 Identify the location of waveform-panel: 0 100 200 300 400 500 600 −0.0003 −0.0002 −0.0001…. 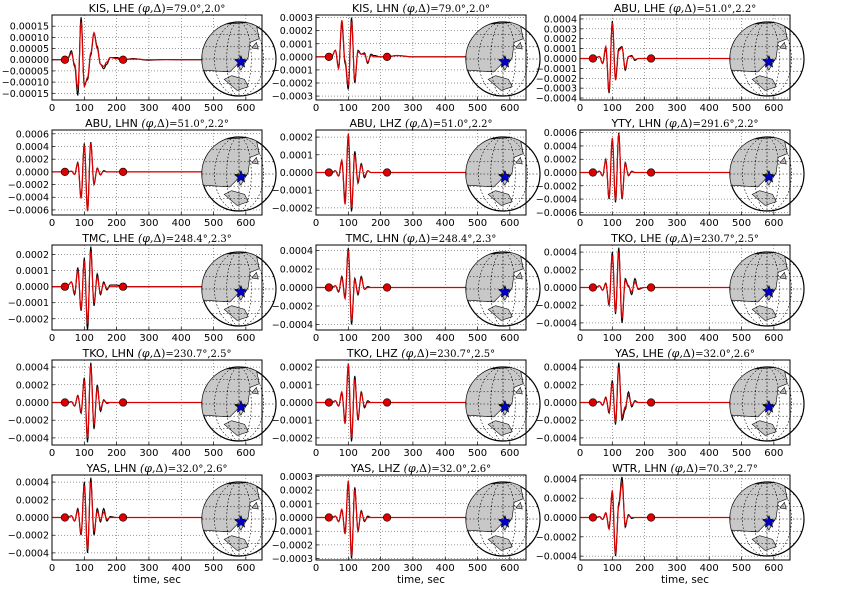
(406, 58).